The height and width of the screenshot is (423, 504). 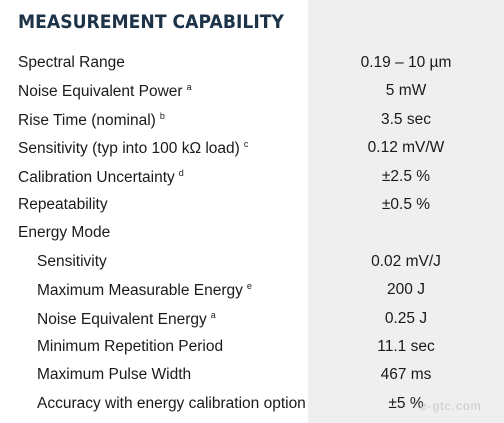 What do you see at coordinates (406, 148) in the screenshot?
I see `row-value: 0.12 mV/W` at bounding box center [406, 148].